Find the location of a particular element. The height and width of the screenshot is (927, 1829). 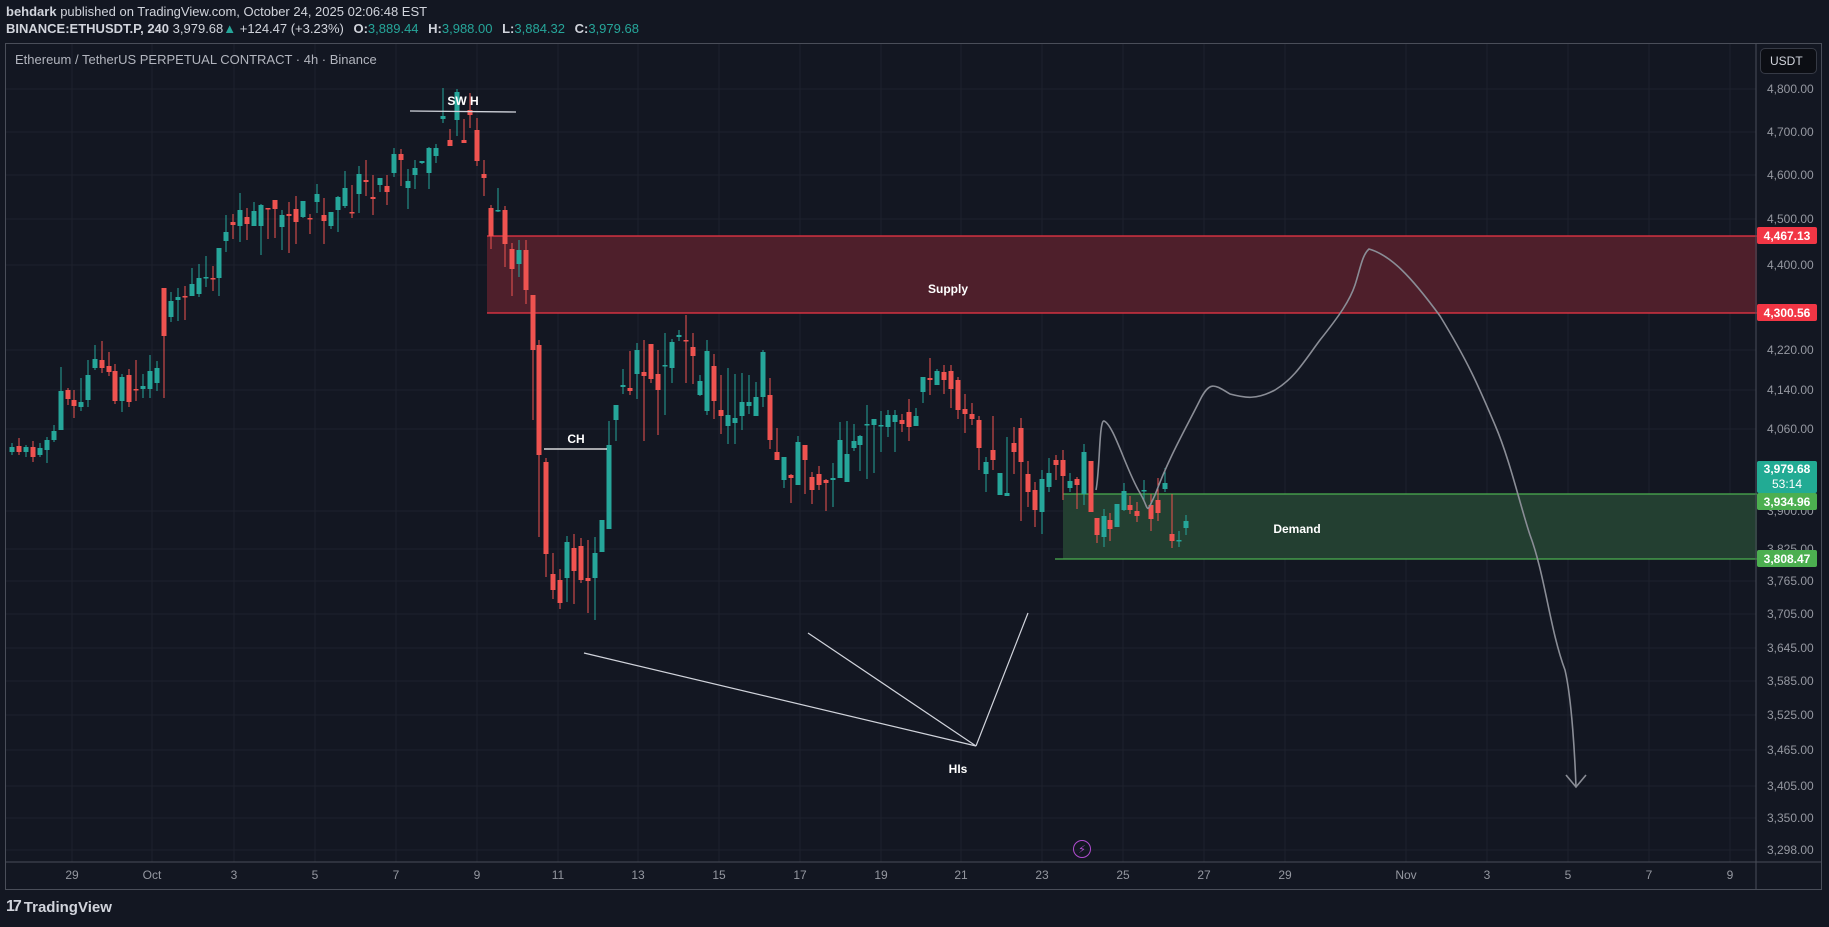

low-value: 3,884.32 is located at coordinates (539, 28).